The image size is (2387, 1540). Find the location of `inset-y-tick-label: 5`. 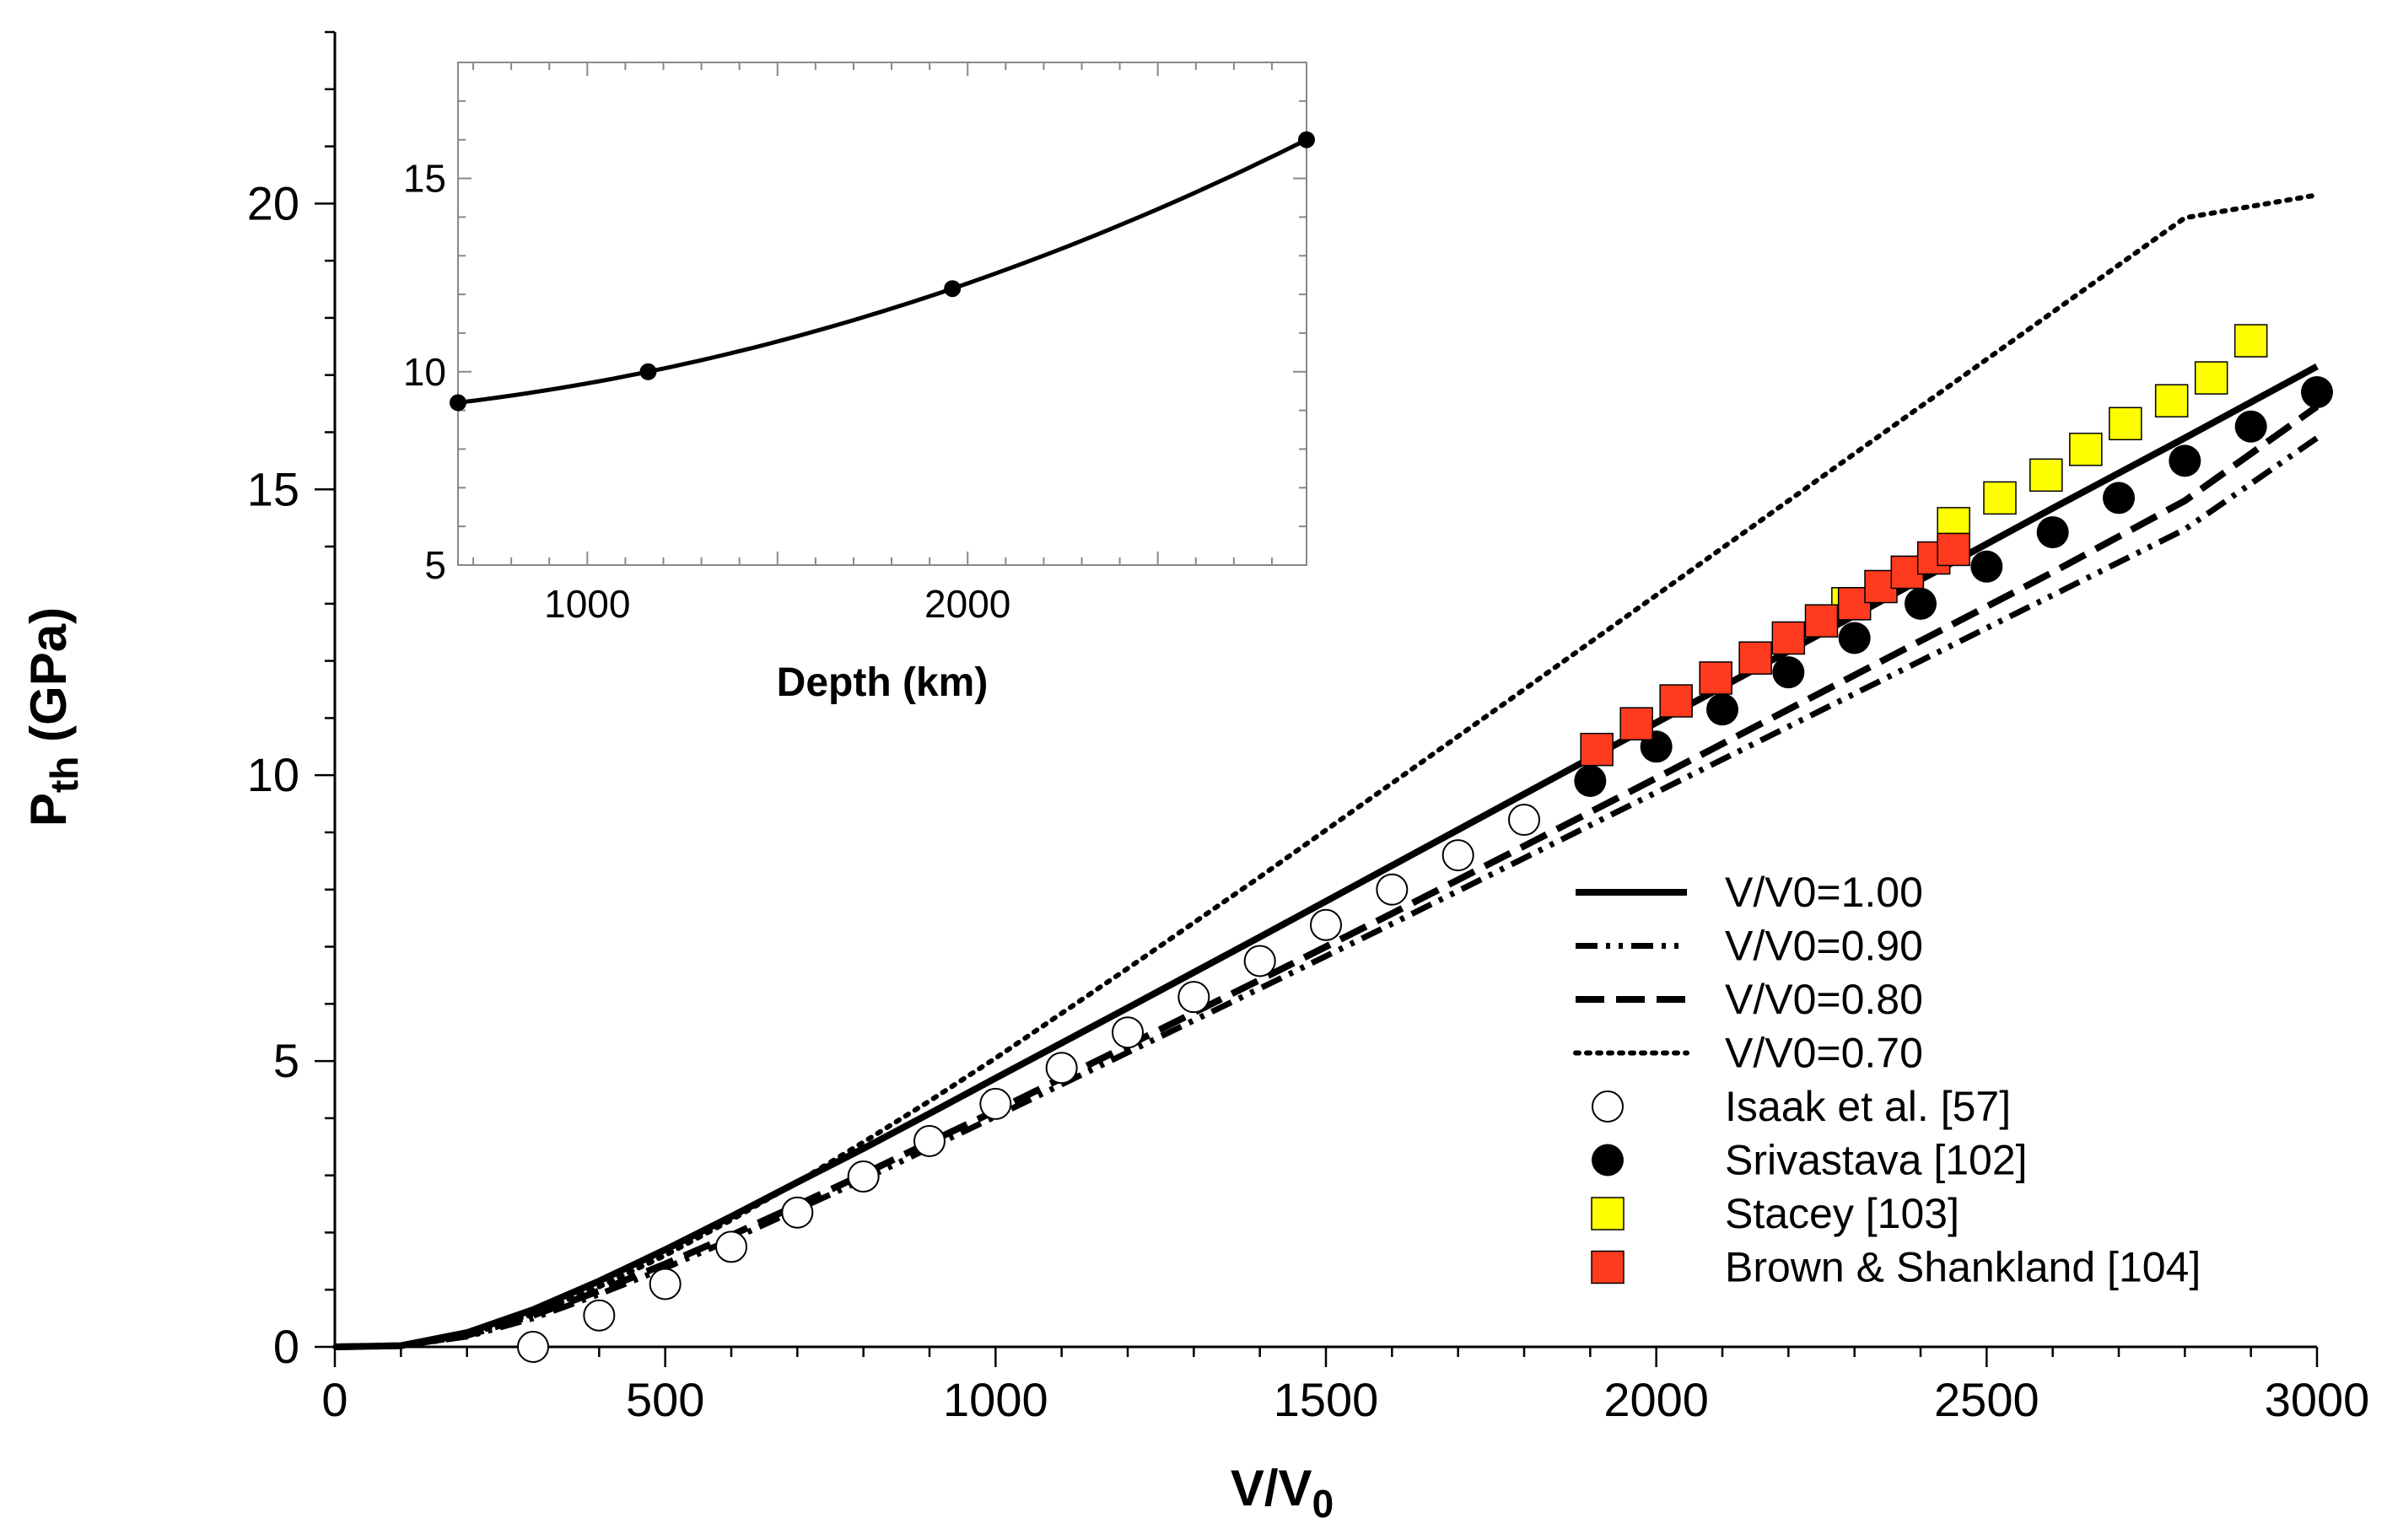

inset-y-tick-label: 5 is located at coordinates (435, 565).